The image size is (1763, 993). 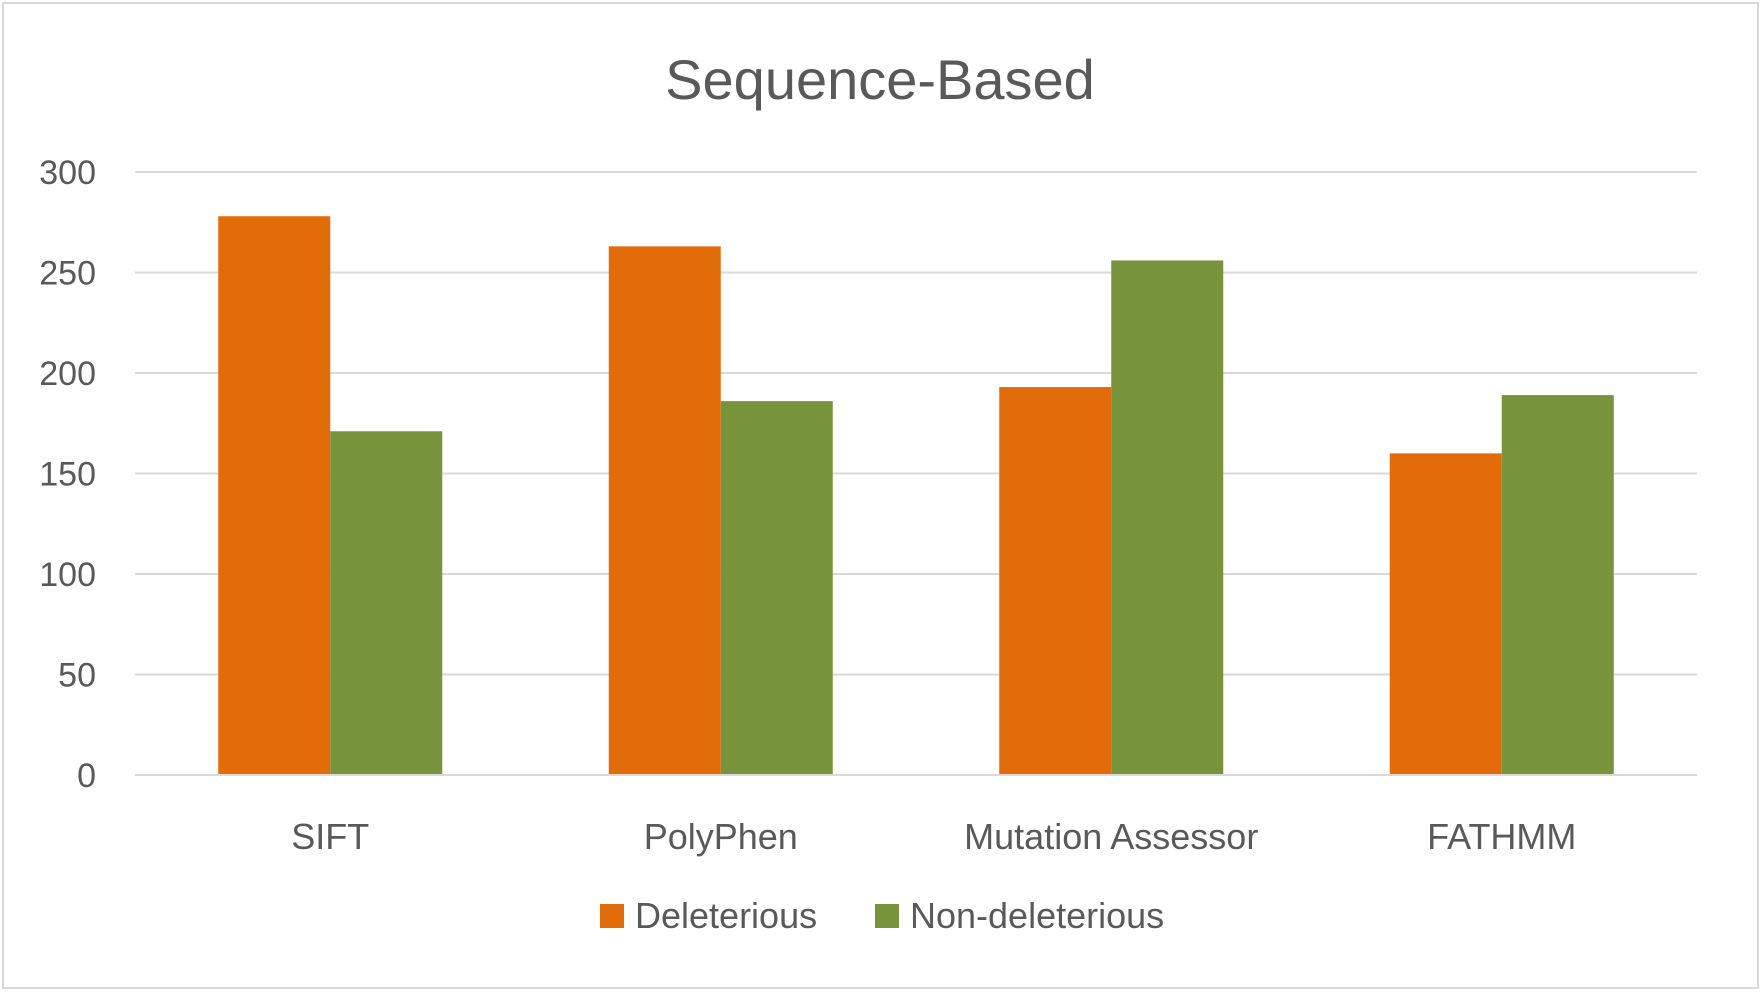 What do you see at coordinates (274, 496) in the screenshot?
I see `bar-deleterious-sift` at bounding box center [274, 496].